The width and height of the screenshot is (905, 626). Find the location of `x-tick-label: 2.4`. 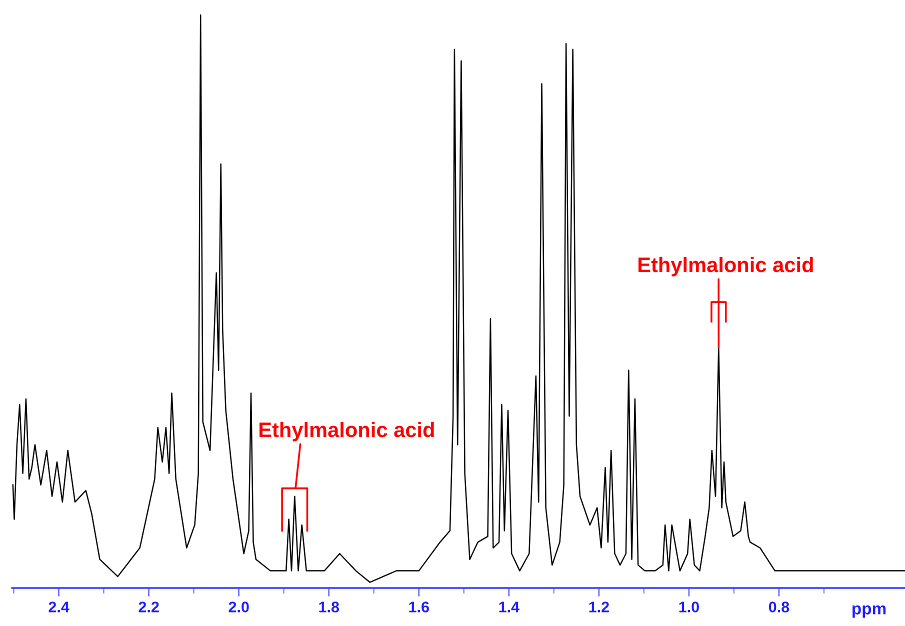

x-tick-label: 2.4 is located at coordinates (59, 607).